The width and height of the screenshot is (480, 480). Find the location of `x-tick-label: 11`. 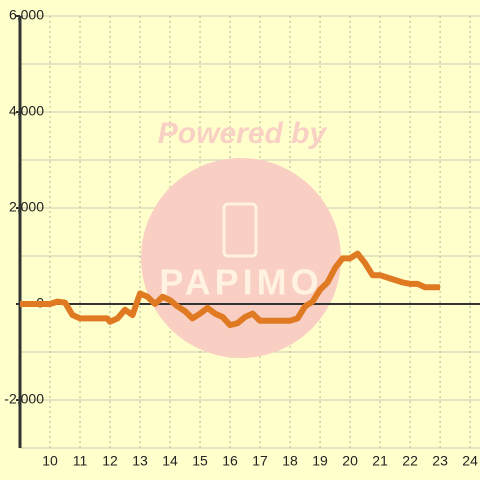

x-tick-label: 11 is located at coordinates (80, 461).